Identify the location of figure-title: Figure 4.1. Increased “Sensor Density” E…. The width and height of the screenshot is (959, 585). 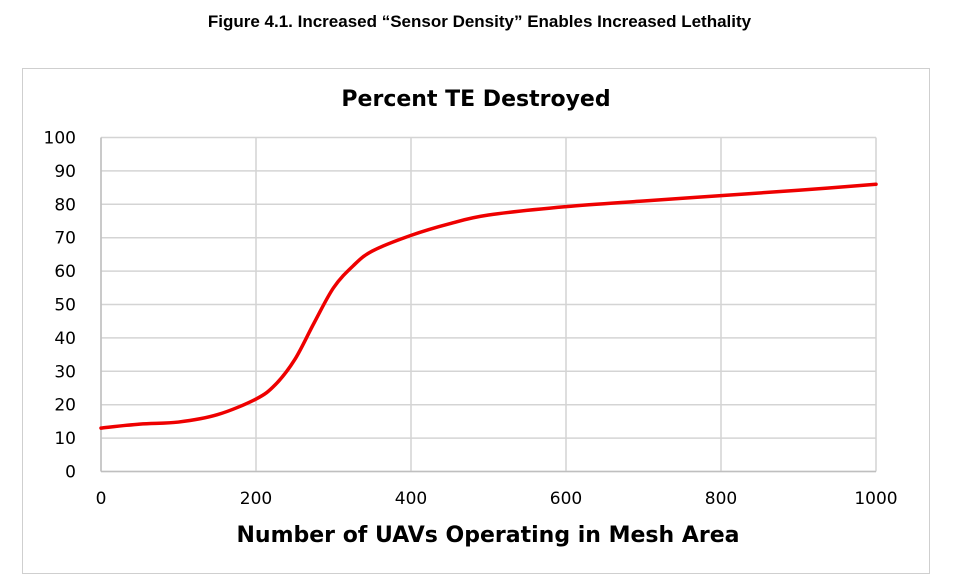
(479, 21).